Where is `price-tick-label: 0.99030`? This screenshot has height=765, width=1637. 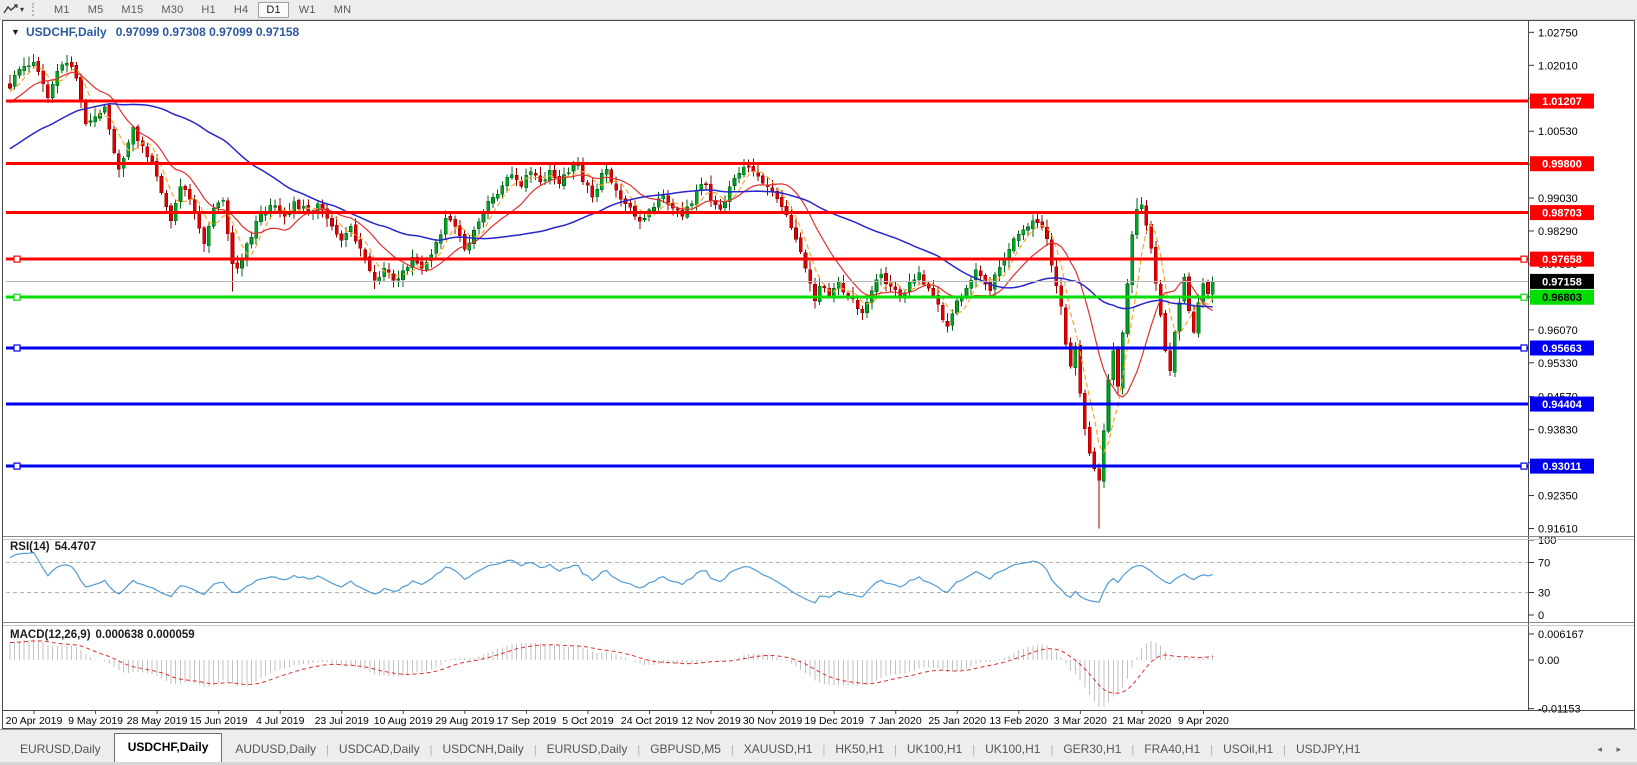 price-tick-label: 0.99030 is located at coordinates (1558, 199).